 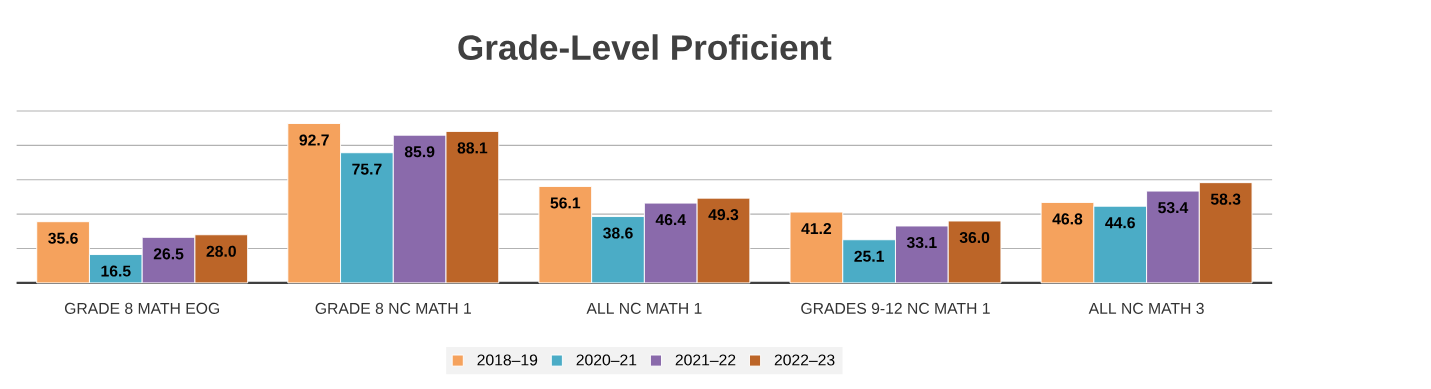 What do you see at coordinates (63, 238) in the screenshot?
I see `data-label: 35.6` at bounding box center [63, 238].